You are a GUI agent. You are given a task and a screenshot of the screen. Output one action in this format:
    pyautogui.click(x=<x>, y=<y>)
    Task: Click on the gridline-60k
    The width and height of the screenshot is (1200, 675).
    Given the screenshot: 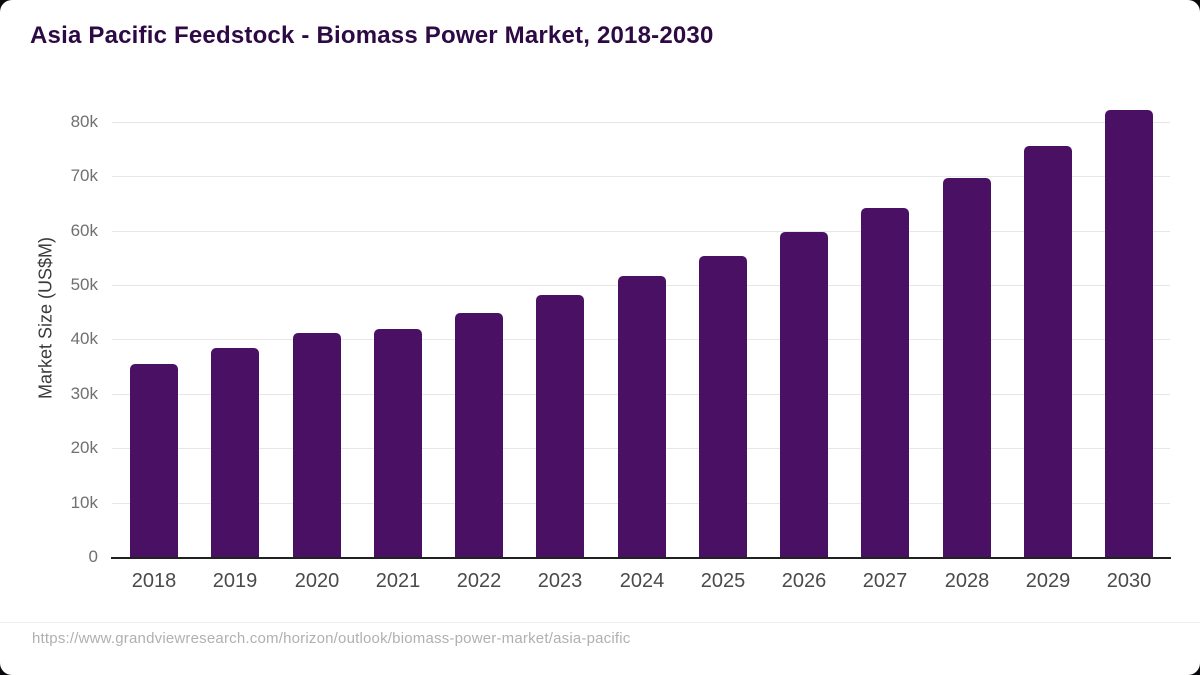 What is the action you would take?
    pyautogui.click(x=641, y=231)
    